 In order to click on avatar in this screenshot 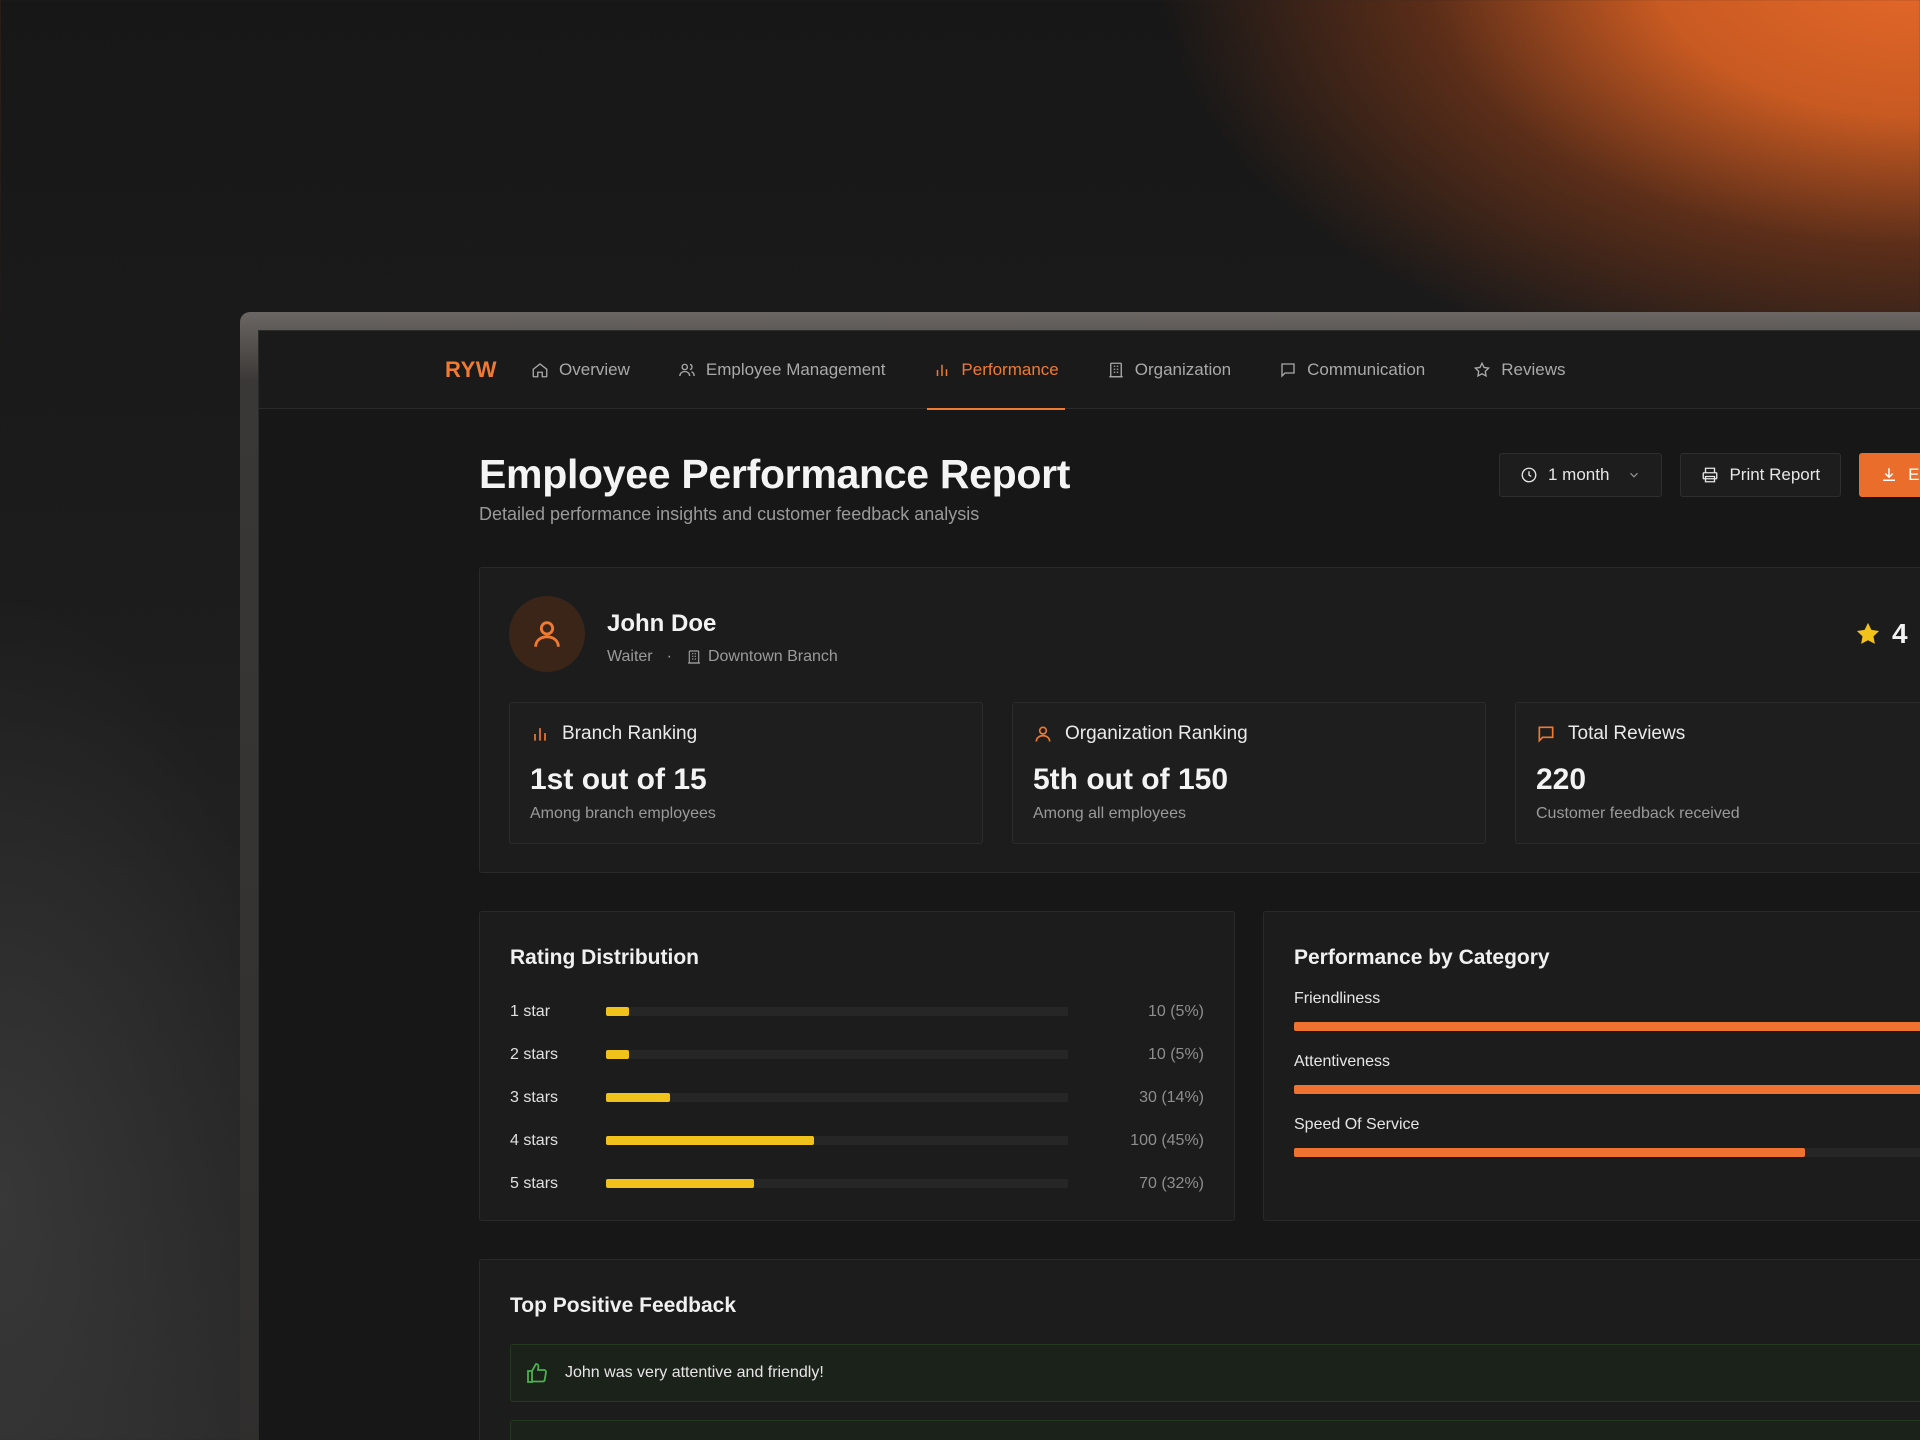, I will do `click(547, 634)`.